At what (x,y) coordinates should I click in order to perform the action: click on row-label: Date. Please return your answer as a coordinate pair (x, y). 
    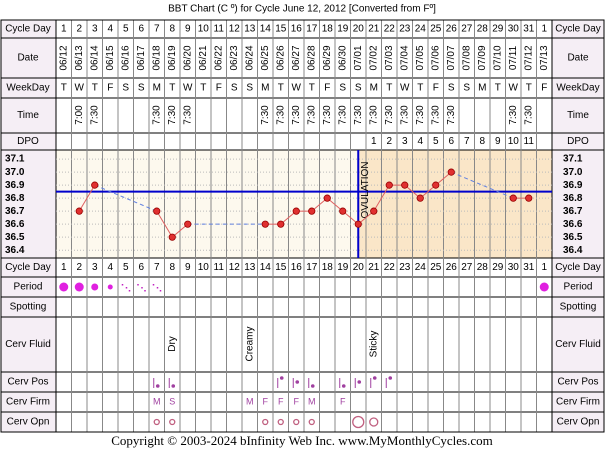
    Looking at the image, I should click on (28, 58).